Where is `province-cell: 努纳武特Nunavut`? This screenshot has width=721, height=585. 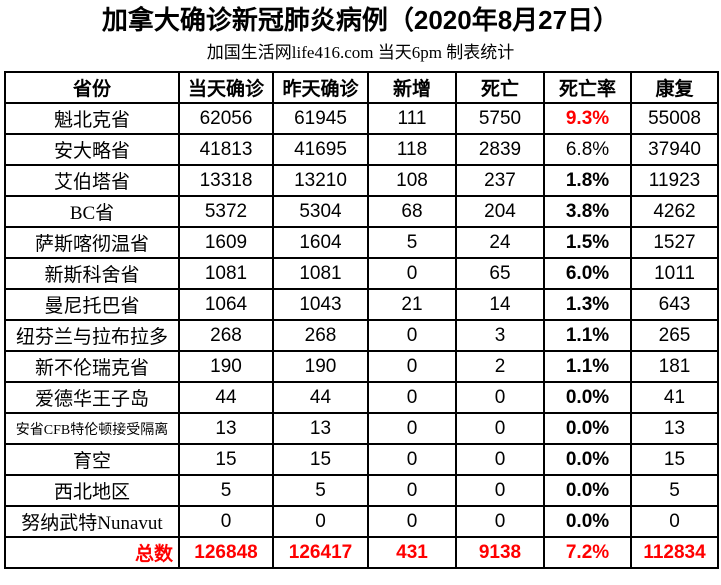 province-cell: 努纳武特Nunavut is located at coordinates (92, 521).